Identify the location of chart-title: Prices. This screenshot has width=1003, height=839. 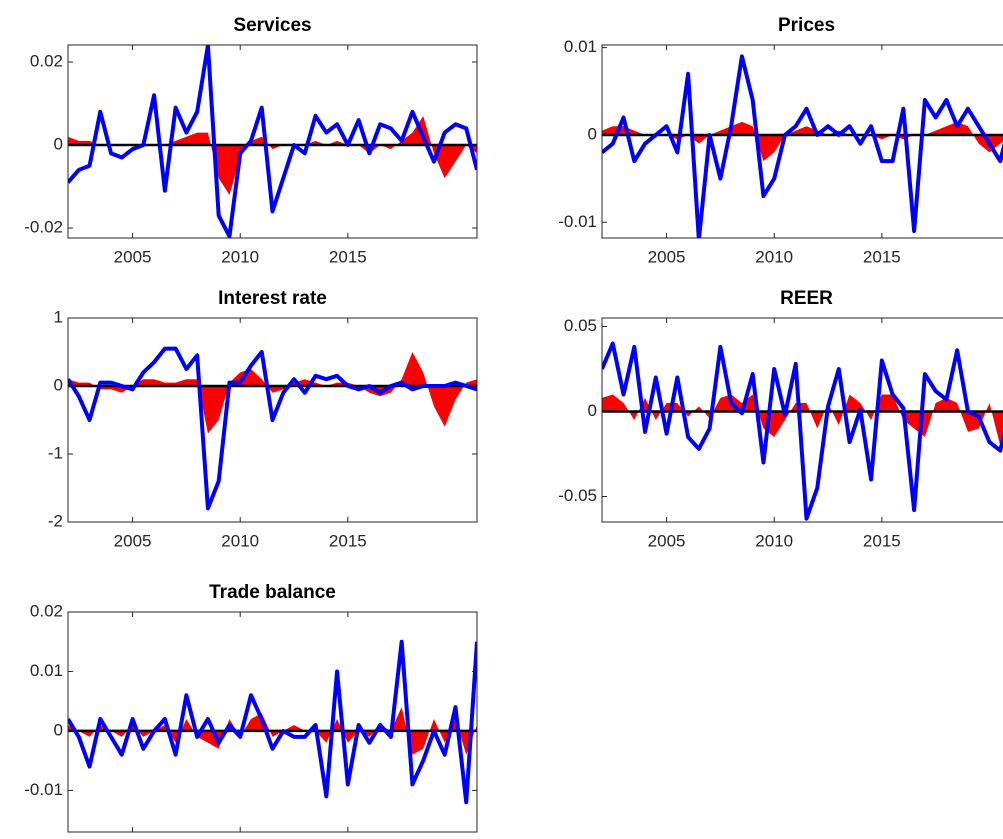
(806, 25).